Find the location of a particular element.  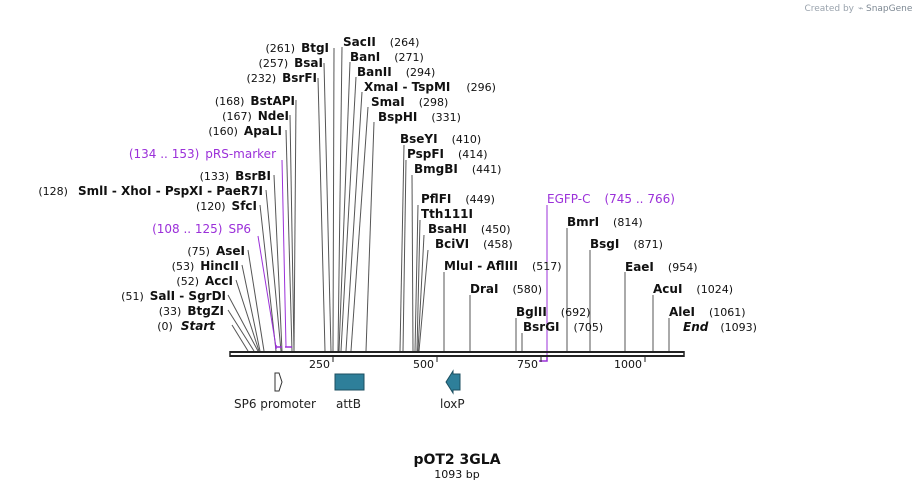

backbone is located at coordinates (457, 356).